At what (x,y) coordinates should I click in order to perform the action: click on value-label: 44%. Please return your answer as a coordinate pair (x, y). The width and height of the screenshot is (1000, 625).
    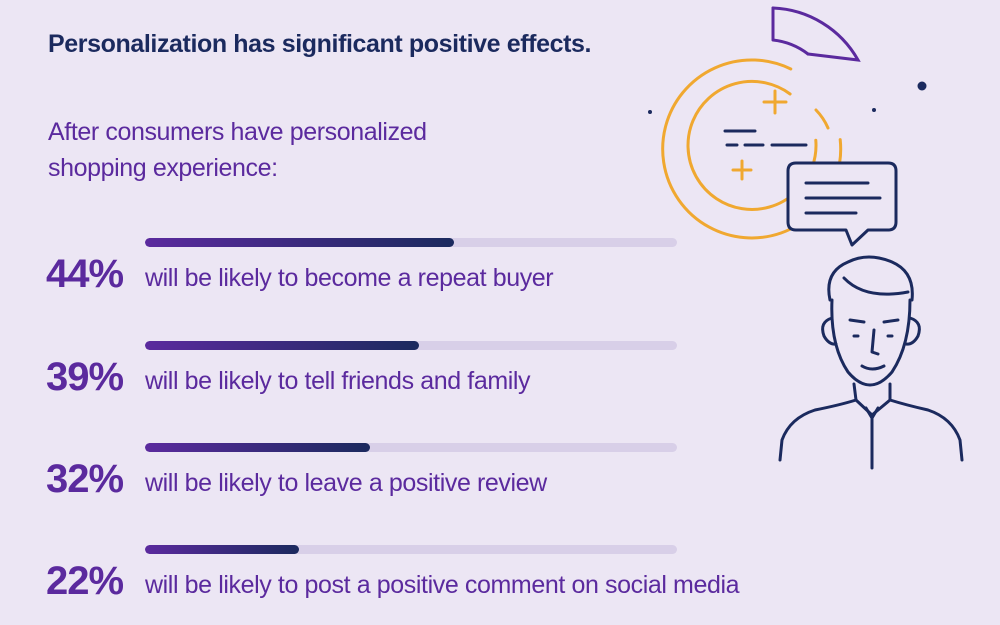
    Looking at the image, I should click on (85, 274).